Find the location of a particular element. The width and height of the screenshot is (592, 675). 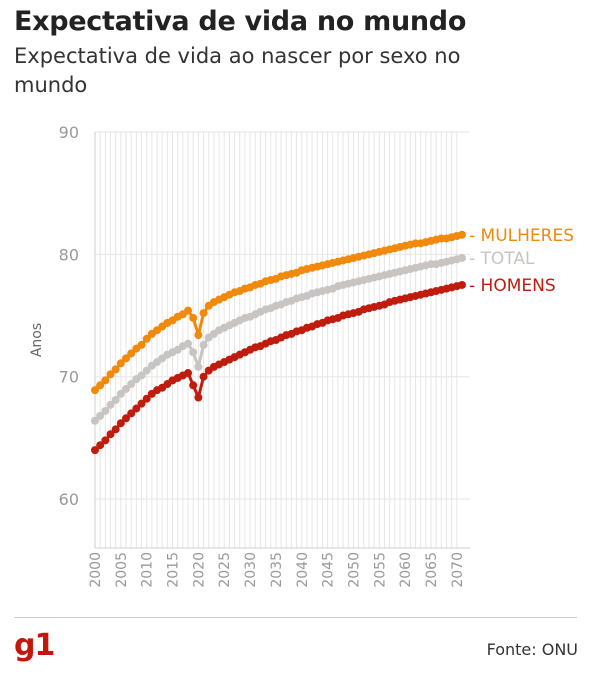

footer-divider is located at coordinates (295, 617).